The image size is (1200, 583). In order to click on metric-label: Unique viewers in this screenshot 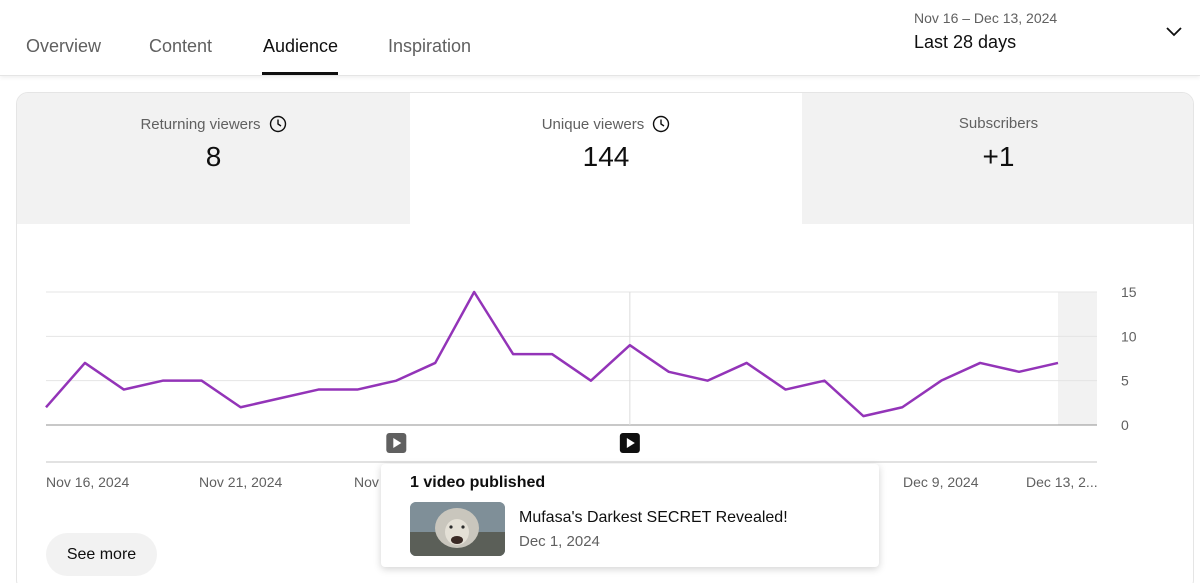, I will do `click(593, 124)`.